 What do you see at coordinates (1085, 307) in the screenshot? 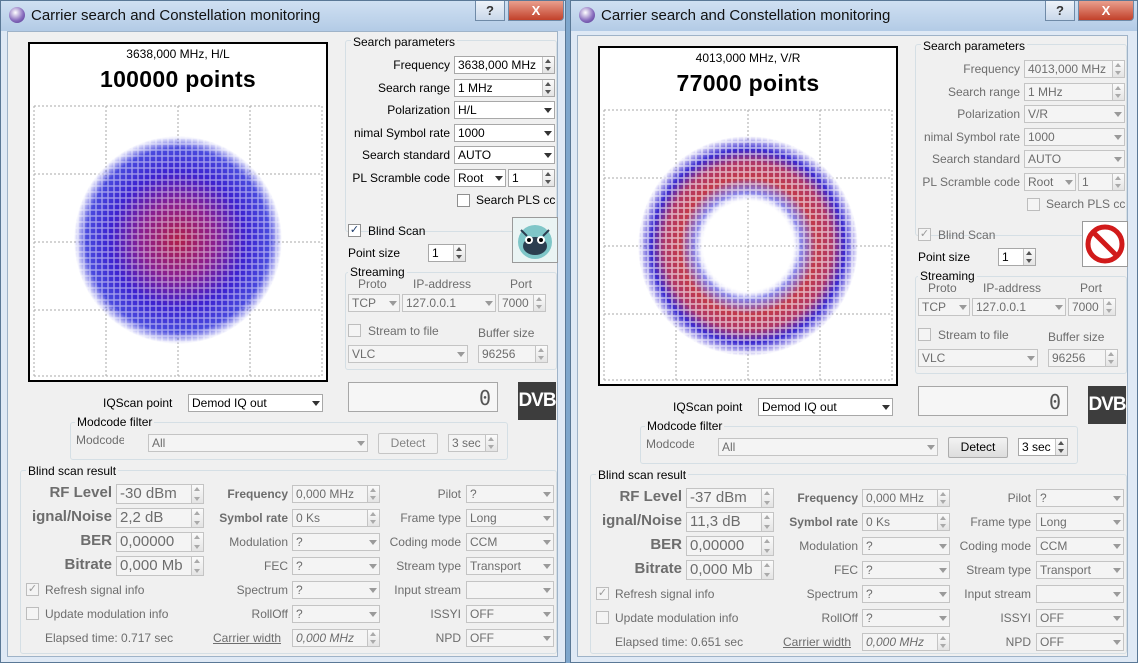
I see `port-value: 7000` at bounding box center [1085, 307].